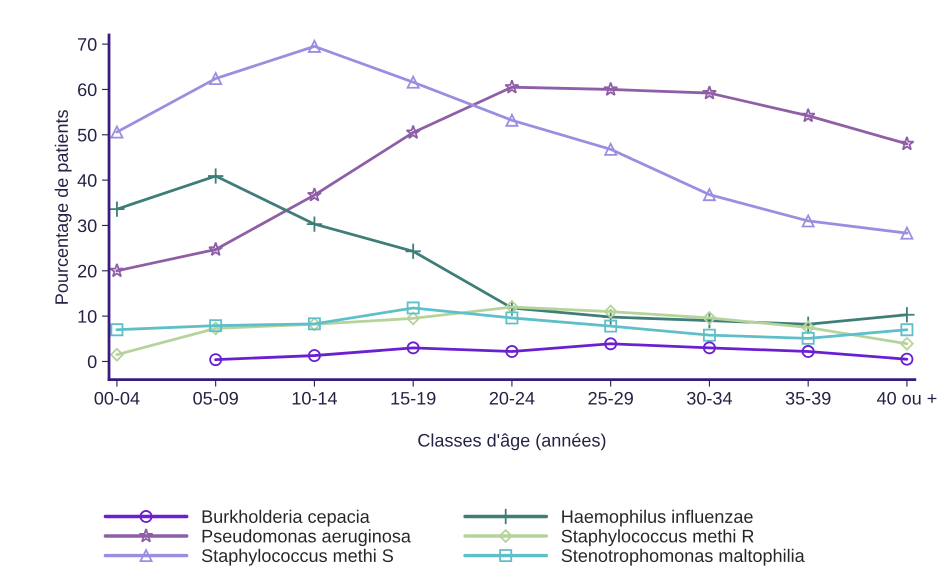 The height and width of the screenshot is (584, 948). What do you see at coordinates (87, 225) in the screenshot?
I see `y-tick-label: 30` at bounding box center [87, 225].